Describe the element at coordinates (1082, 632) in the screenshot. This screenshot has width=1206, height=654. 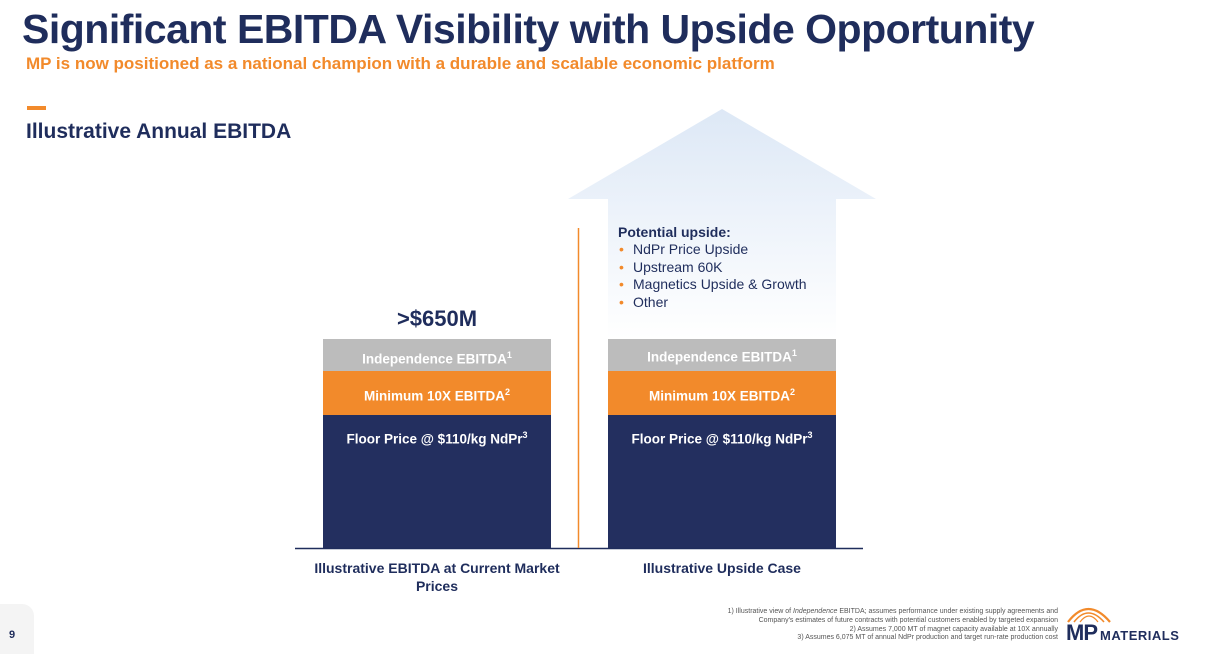
I see `logo-mp-text: MP` at that location.